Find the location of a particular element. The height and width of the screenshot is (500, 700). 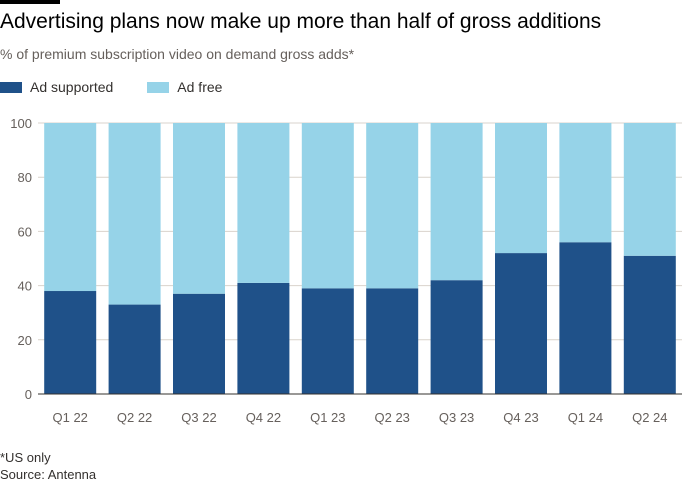

legend-item-ad-free: Ad free is located at coordinates (184, 87).